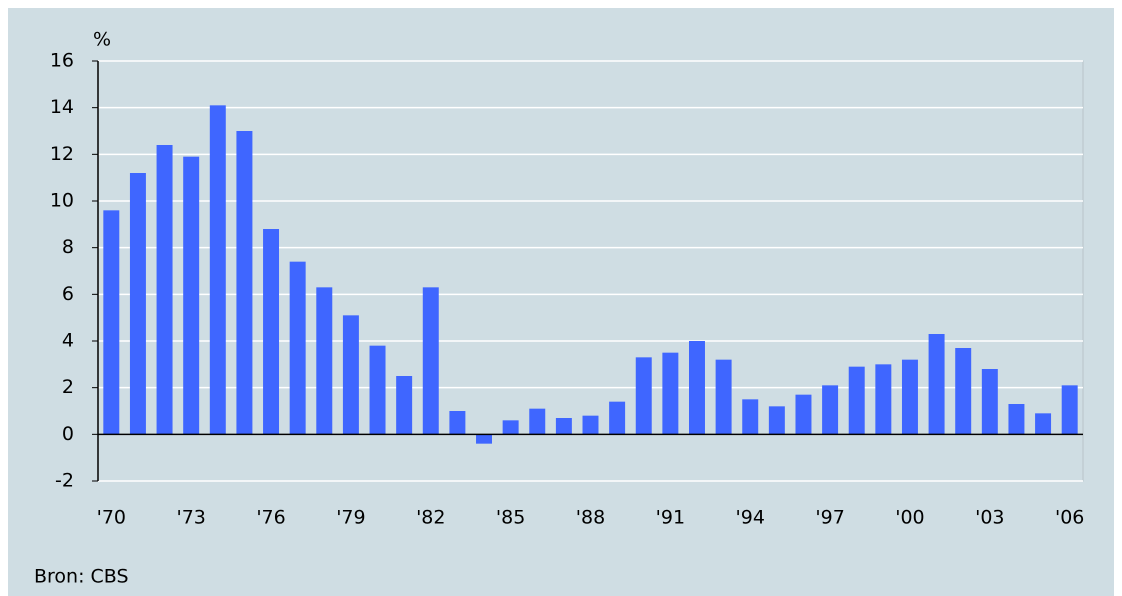  Describe the element at coordinates (750, 518) in the screenshot. I see `x-tick-label: '94` at that location.